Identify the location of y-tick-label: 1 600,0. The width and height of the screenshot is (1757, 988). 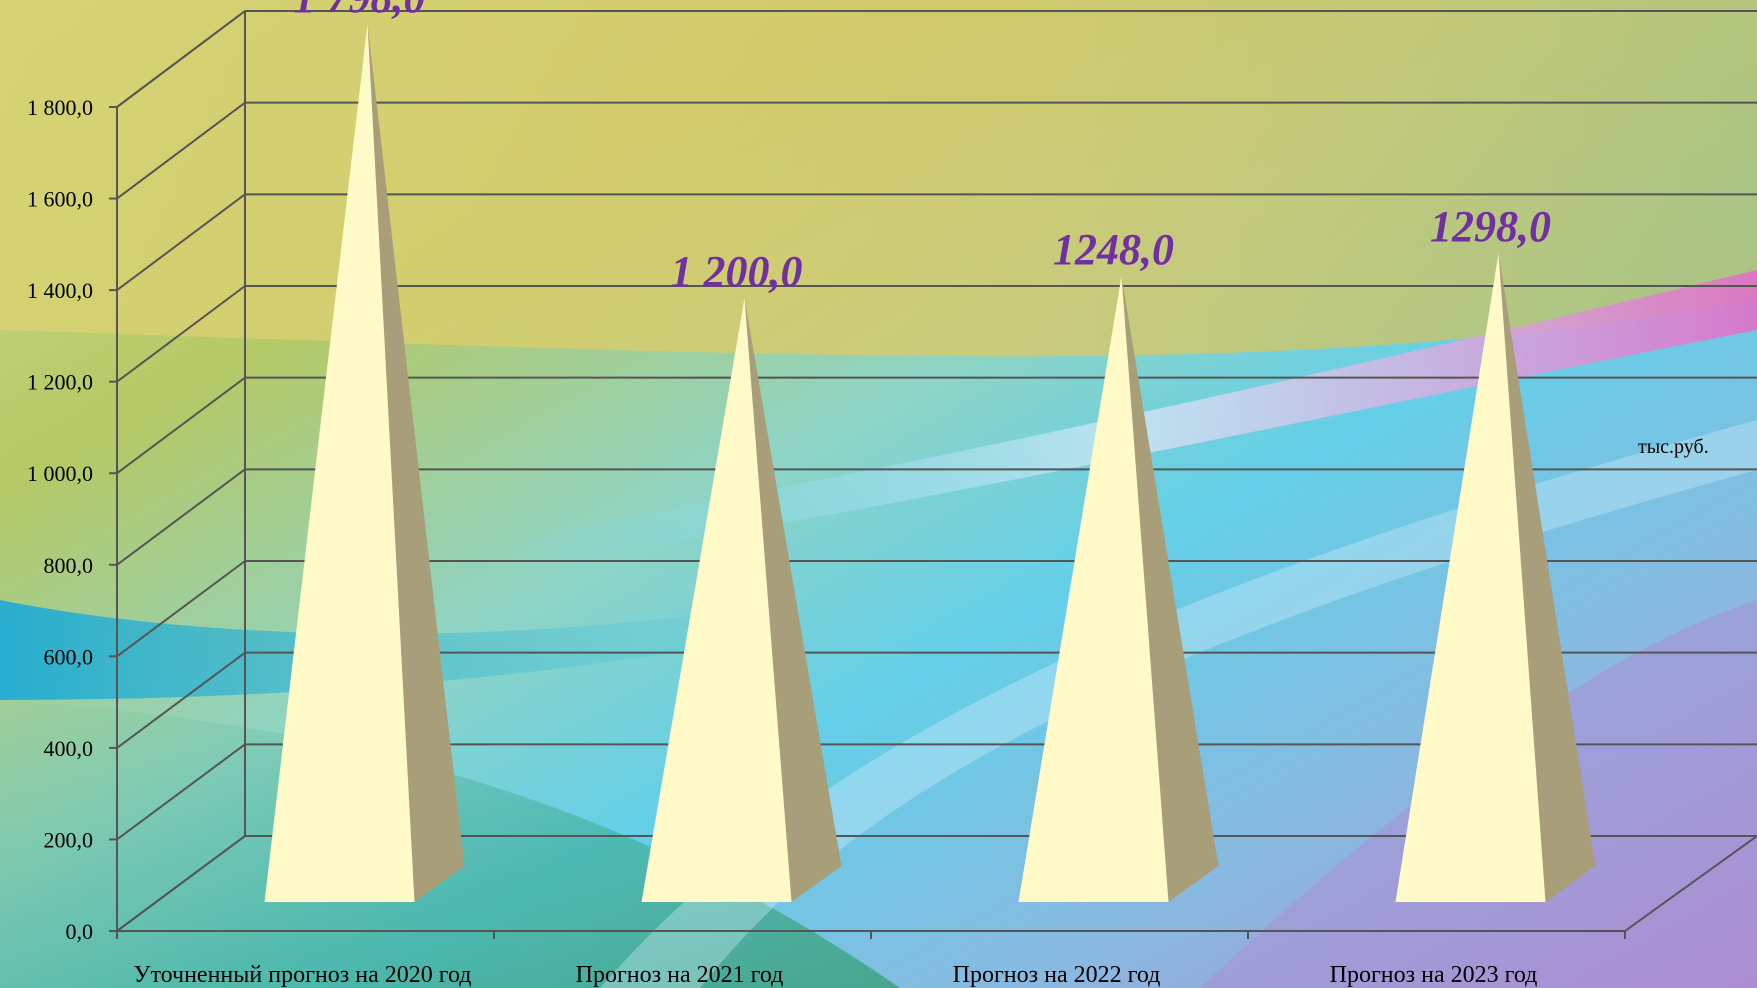
(60, 199).